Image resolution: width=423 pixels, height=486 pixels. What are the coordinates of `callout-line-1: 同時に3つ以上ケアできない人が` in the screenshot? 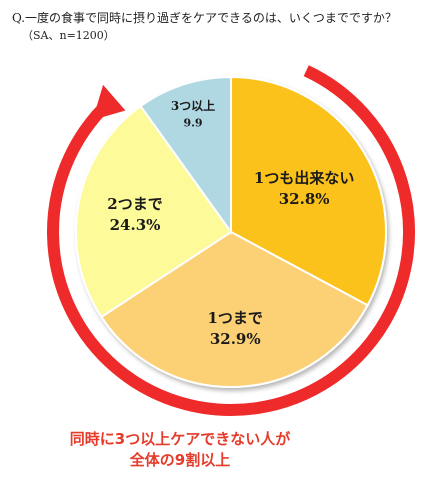 It's located at (180, 439).